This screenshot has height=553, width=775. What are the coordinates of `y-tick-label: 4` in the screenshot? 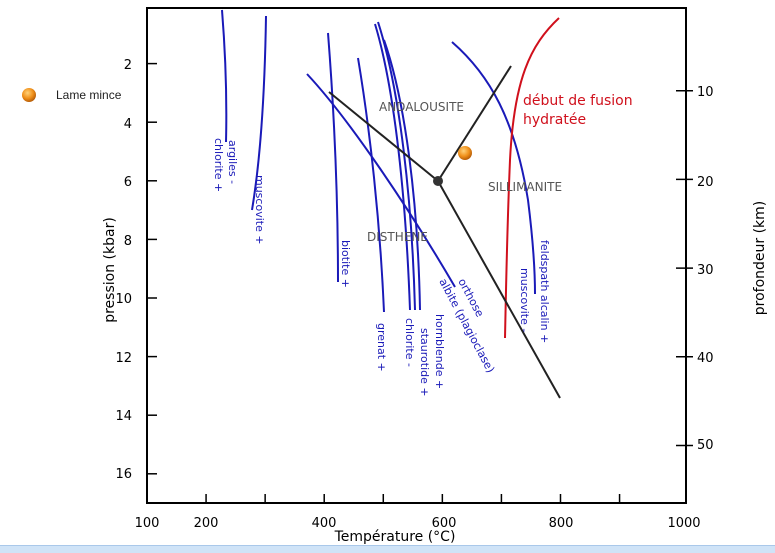 It's located at (128, 124).